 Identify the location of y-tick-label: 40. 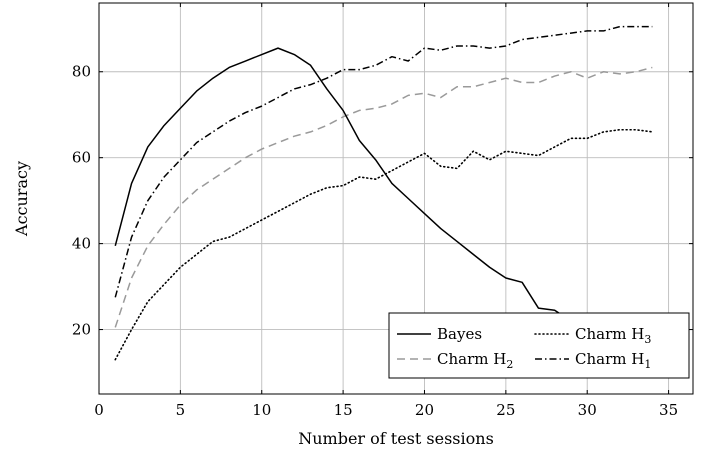
(81, 244).